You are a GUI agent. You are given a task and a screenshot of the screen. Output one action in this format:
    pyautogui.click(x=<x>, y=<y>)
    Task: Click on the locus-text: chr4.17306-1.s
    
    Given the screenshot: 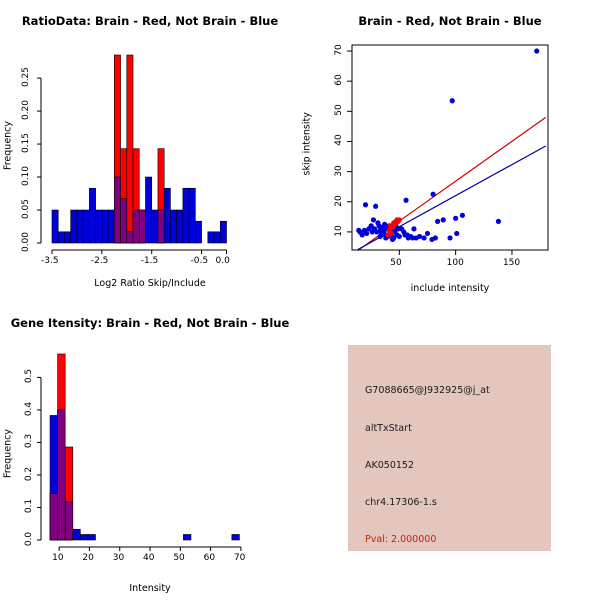 What is the action you would take?
    pyautogui.click(x=401, y=502)
    